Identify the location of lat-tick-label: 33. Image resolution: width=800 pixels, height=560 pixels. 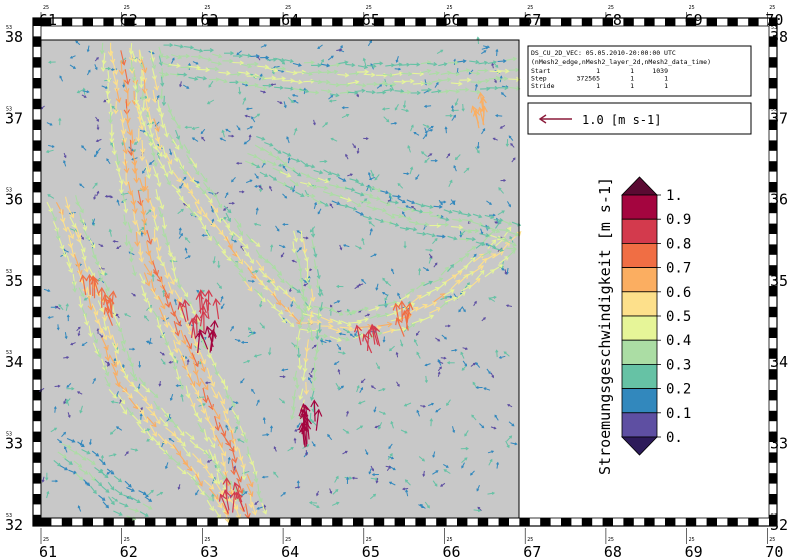
(779, 444).